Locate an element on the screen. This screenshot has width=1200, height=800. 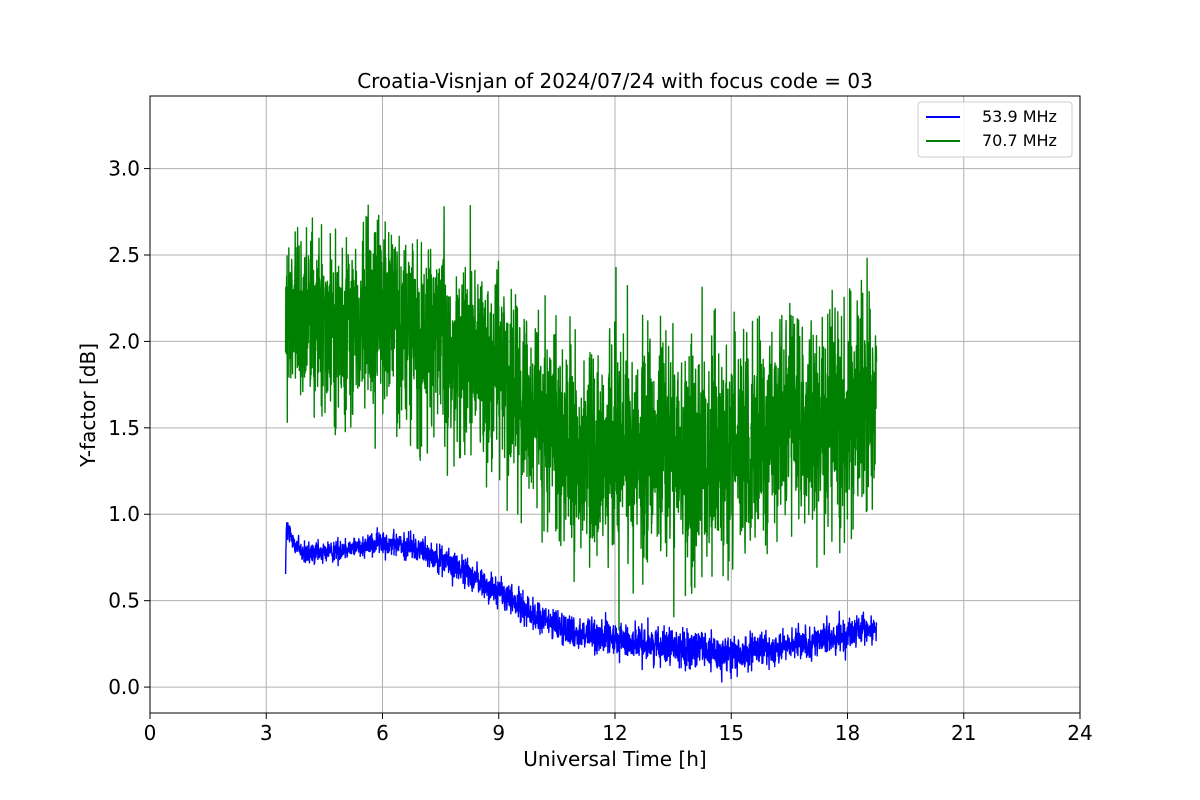
series-line-53-9-mhz is located at coordinates (581, 602).